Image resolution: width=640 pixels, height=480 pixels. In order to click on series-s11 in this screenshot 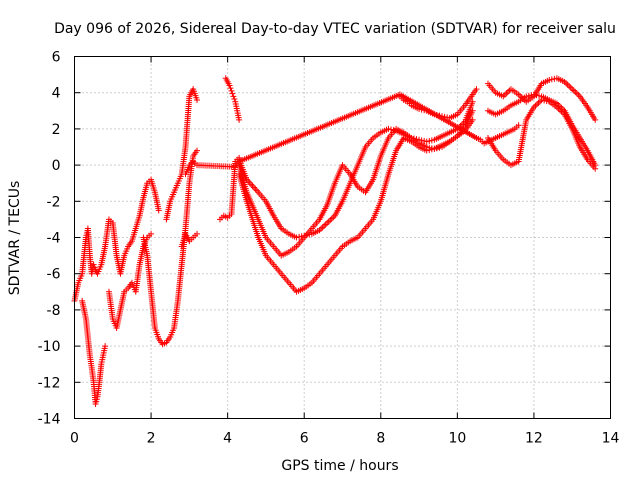, I will do `click(356, 169)`.